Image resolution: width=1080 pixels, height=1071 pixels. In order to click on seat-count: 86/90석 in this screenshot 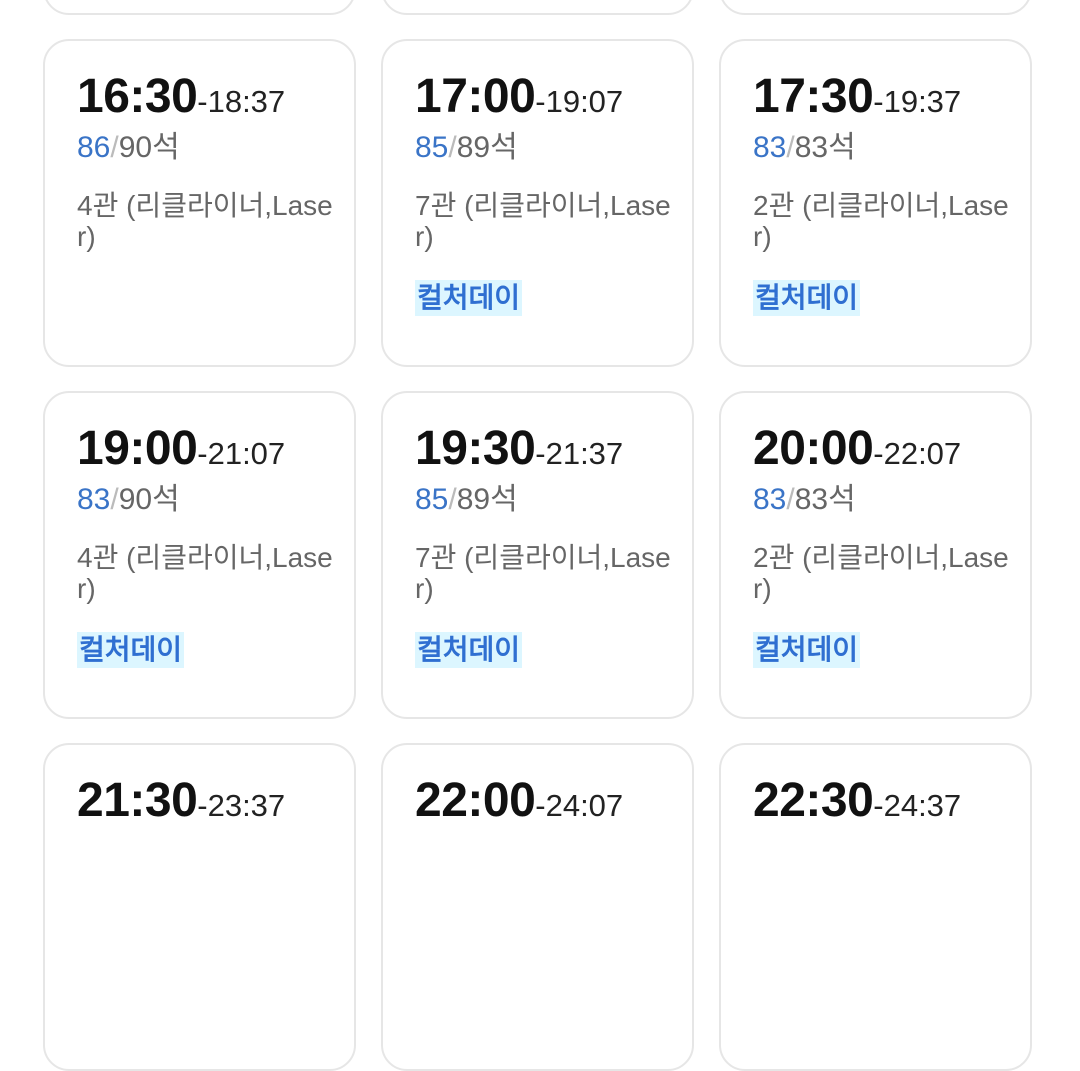, I will do `click(215, 148)`.